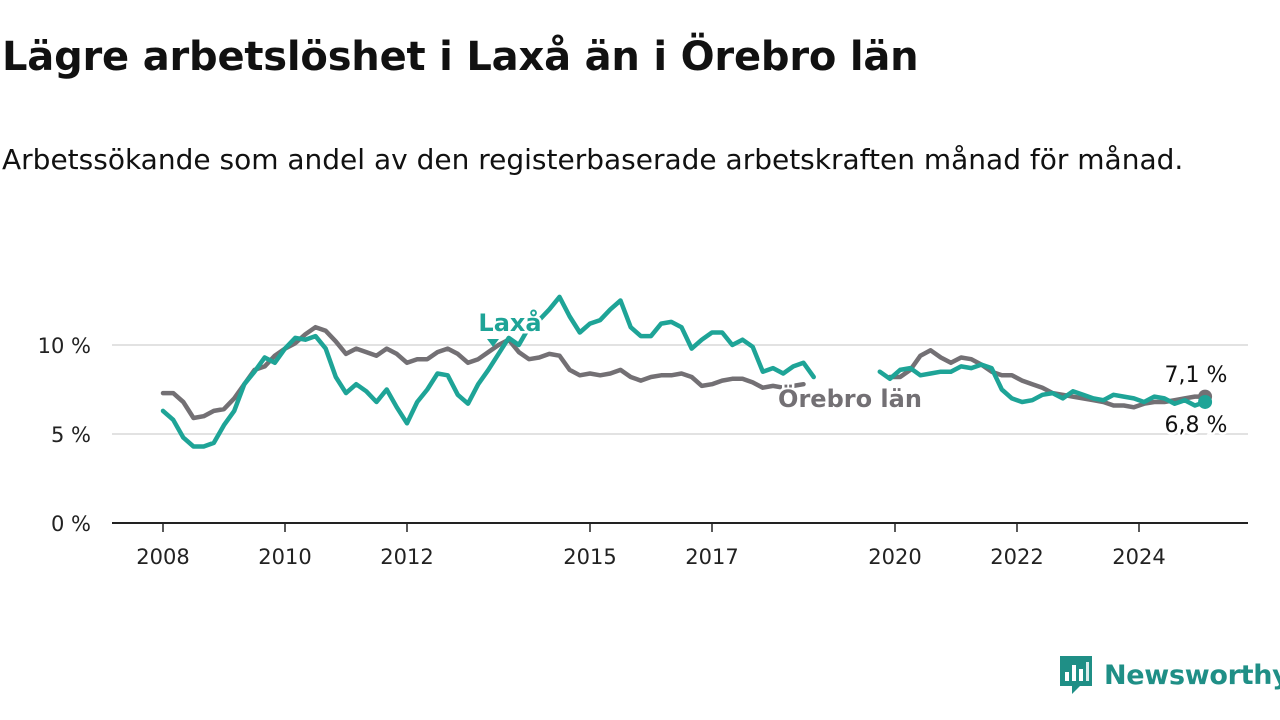  Describe the element at coordinates (1196, 375) in the screenshot. I see `orebro-lan-end-value-label: 7,1 %` at that location.